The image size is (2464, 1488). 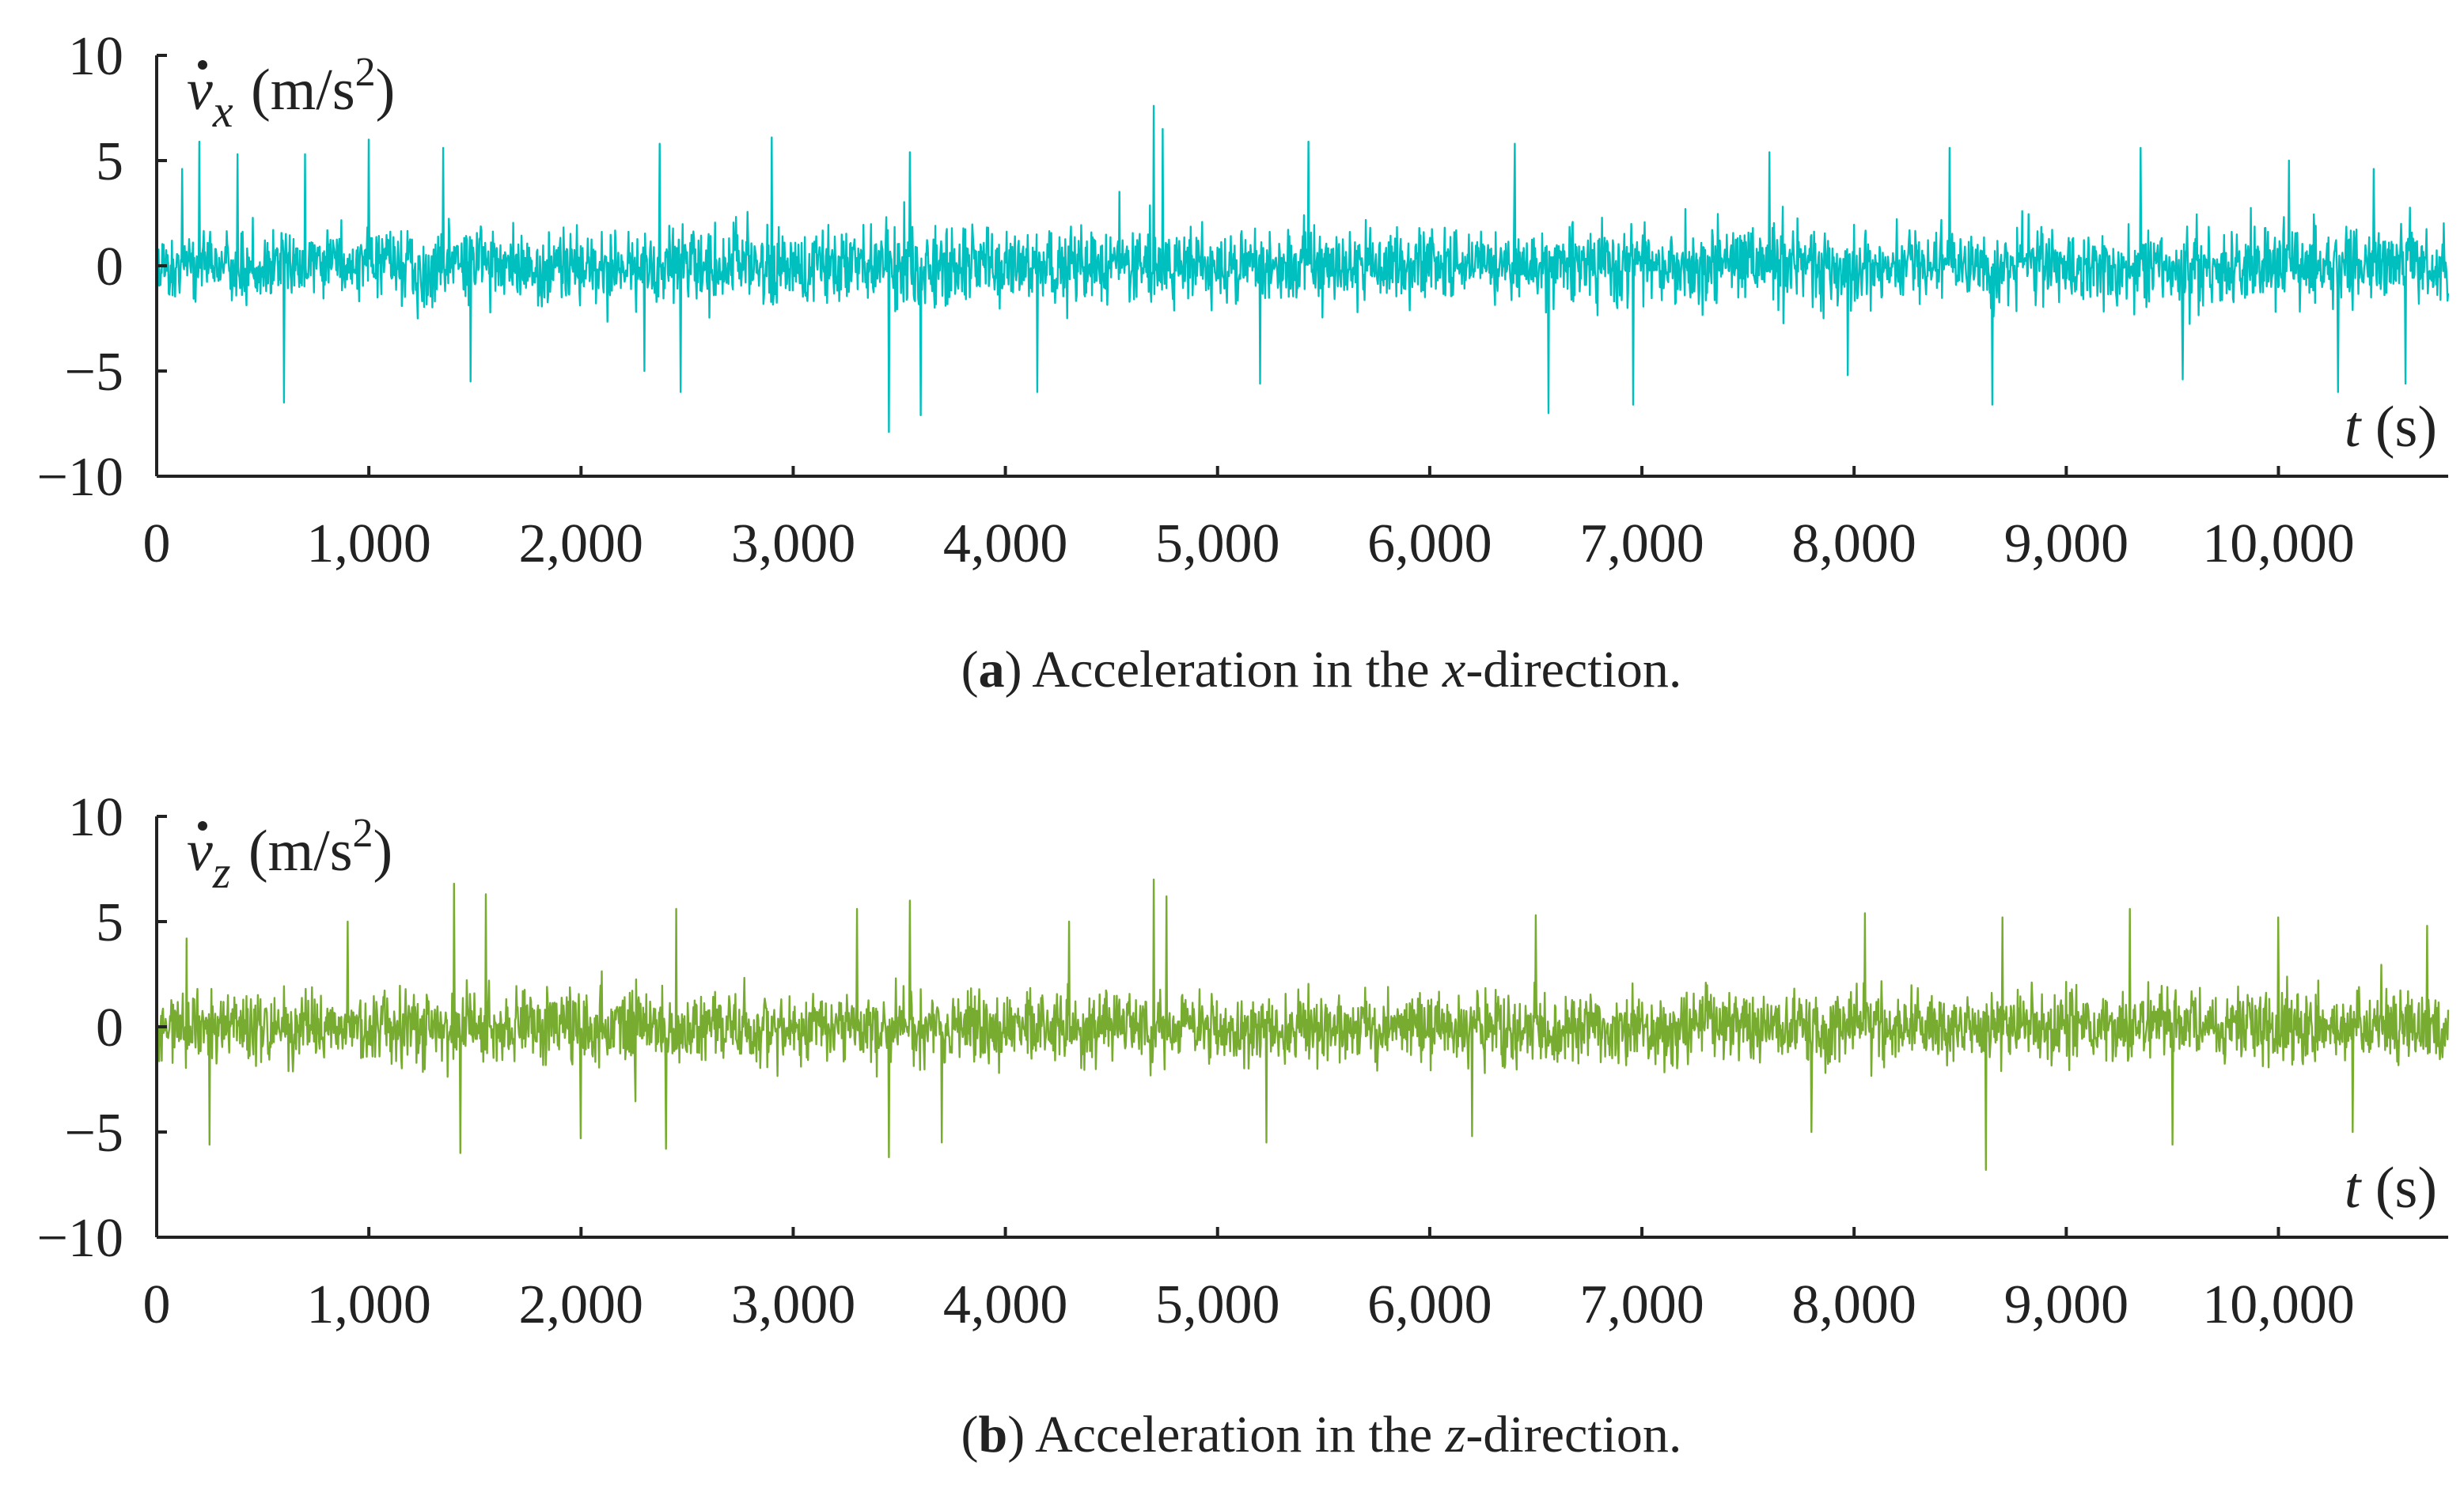 What do you see at coordinates (1322, 670) in the screenshot?
I see `panel-caption: (a) Acceleration in the x-direction.` at bounding box center [1322, 670].